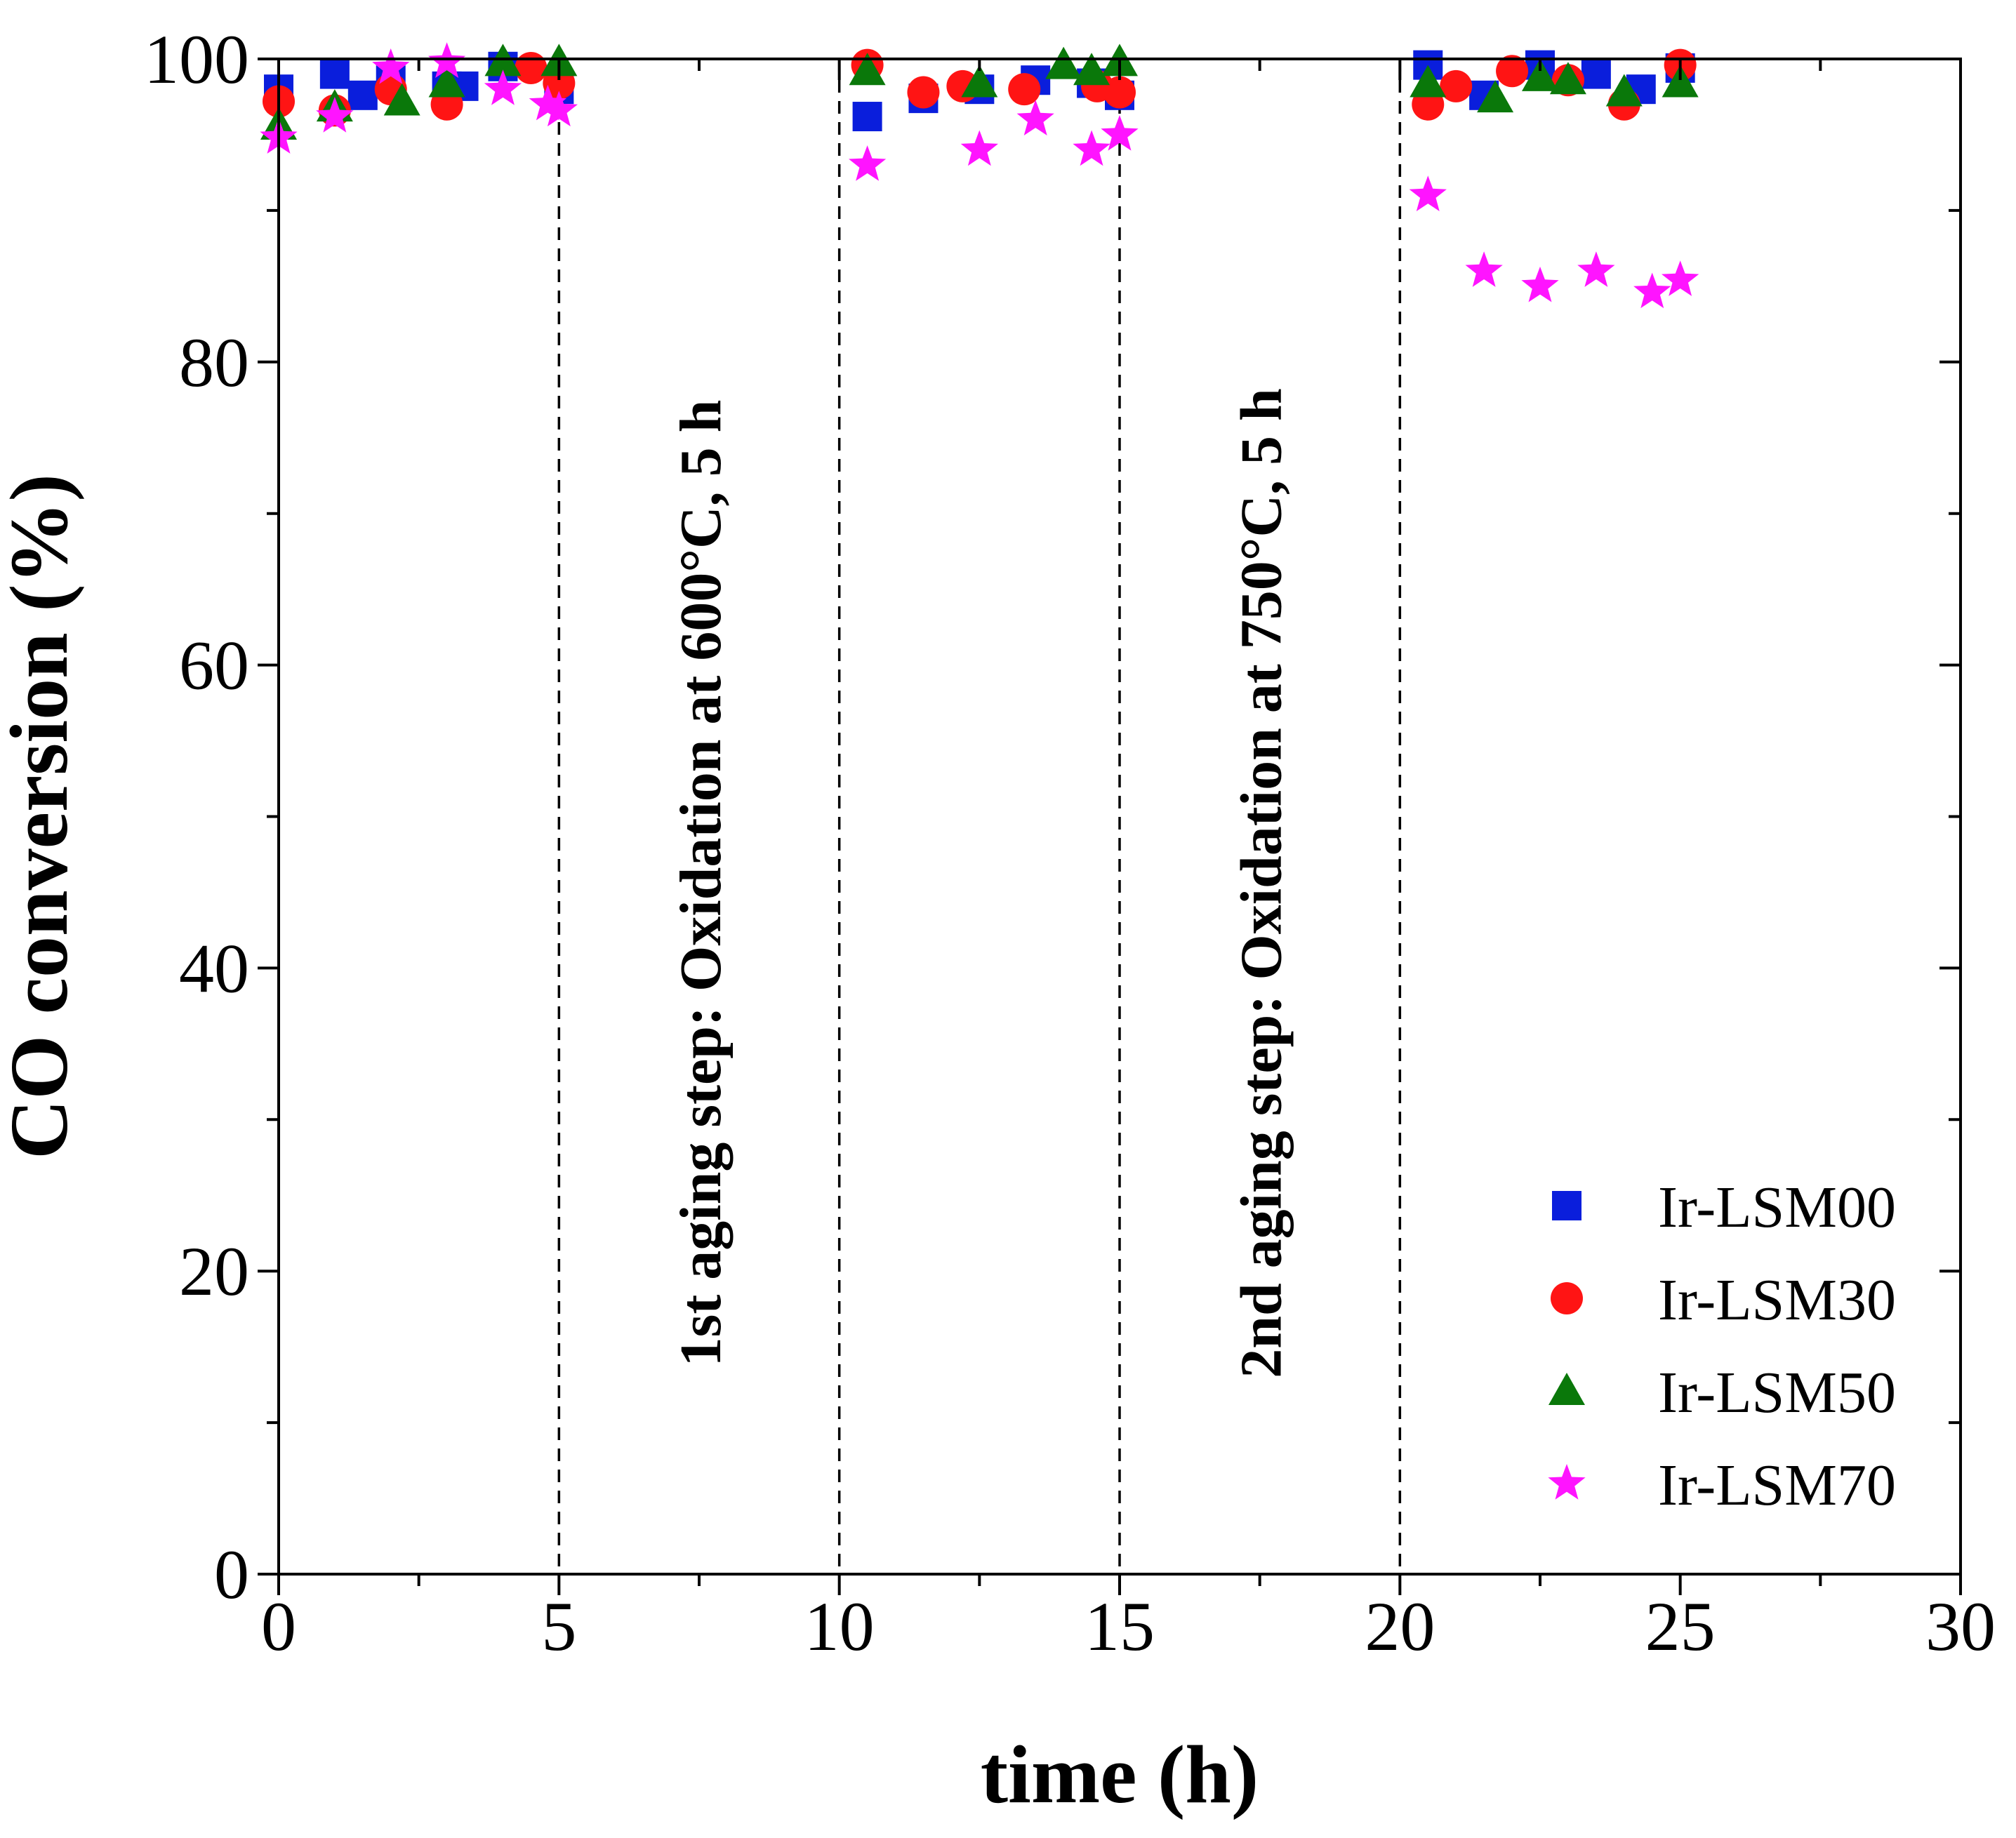 The height and width of the screenshot is (1838, 2016). I want to click on aging-step-annotation: 2nd aging step: Oxidation at 750°C, 5 h, so click(1261, 883).